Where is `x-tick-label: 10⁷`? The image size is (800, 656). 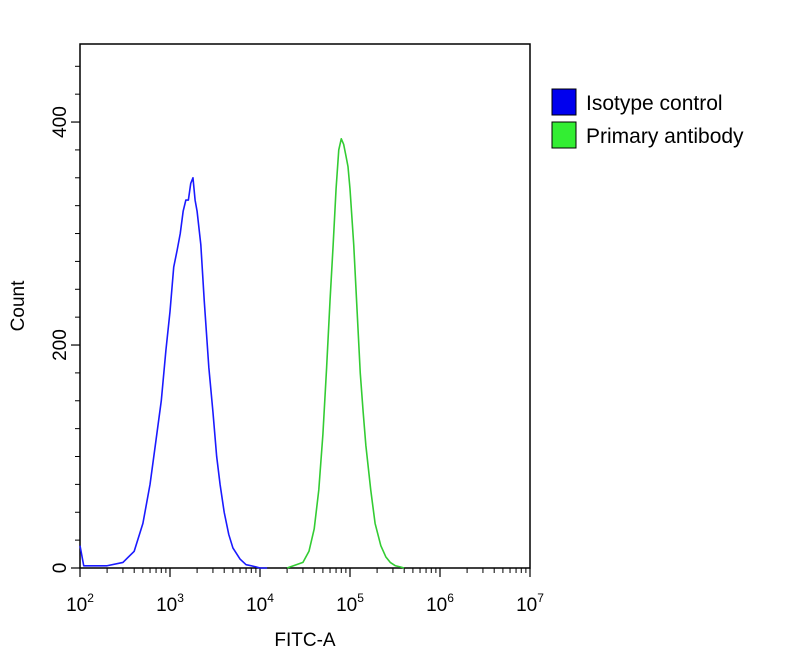
x-tick-label: 10⁷ is located at coordinates (530, 603).